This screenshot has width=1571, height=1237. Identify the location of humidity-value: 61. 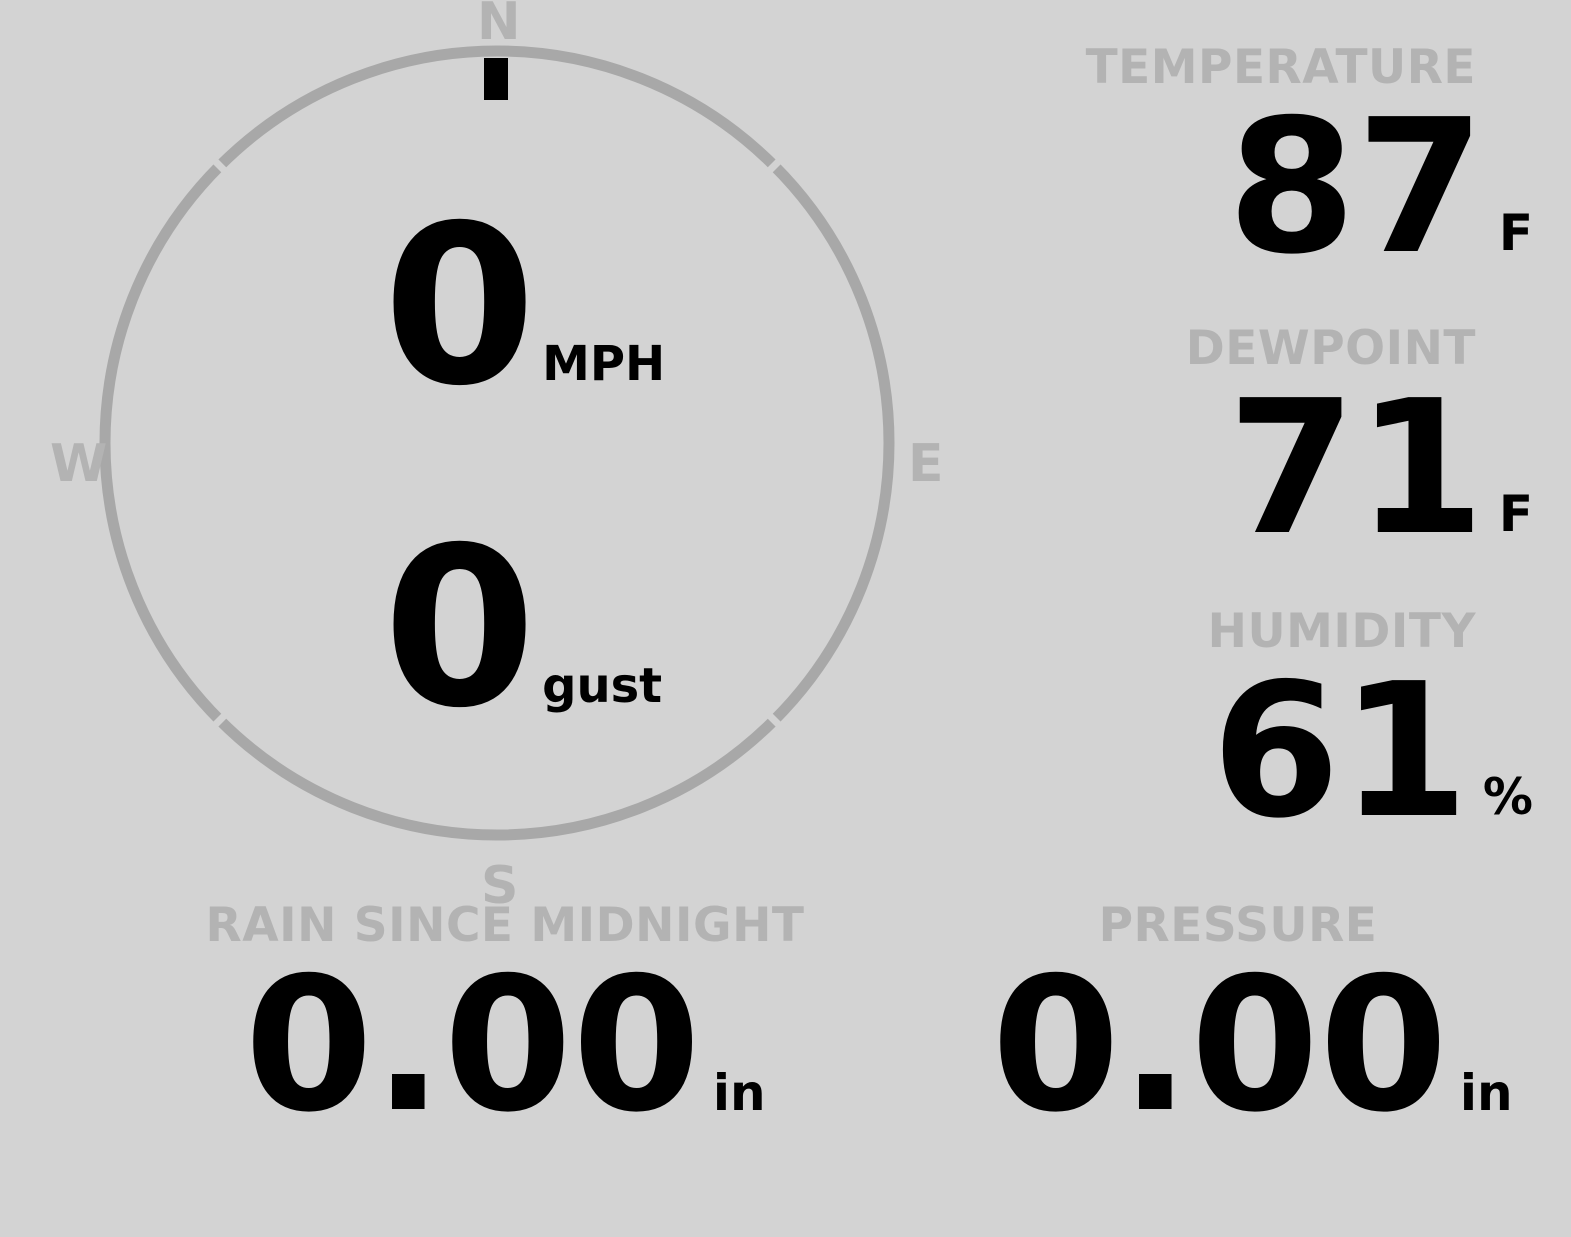
(1340, 751).